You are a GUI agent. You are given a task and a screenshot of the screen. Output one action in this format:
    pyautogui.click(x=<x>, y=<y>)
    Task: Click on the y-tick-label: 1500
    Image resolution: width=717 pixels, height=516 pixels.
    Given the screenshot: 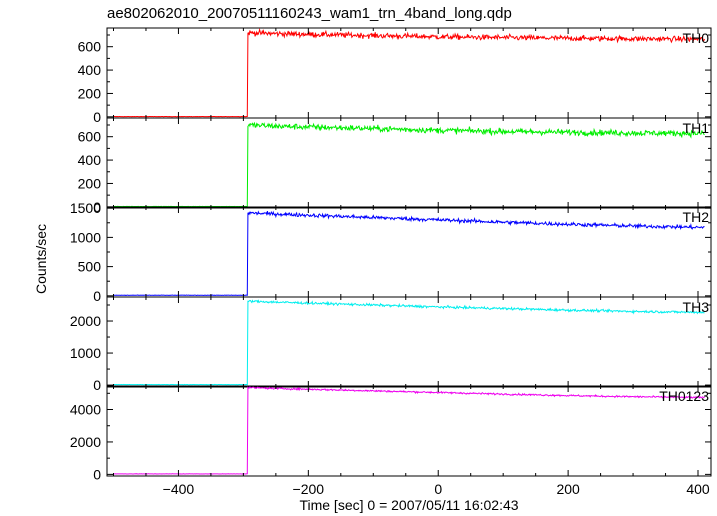 What is the action you would take?
    pyautogui.click(x=85, y=208)
    